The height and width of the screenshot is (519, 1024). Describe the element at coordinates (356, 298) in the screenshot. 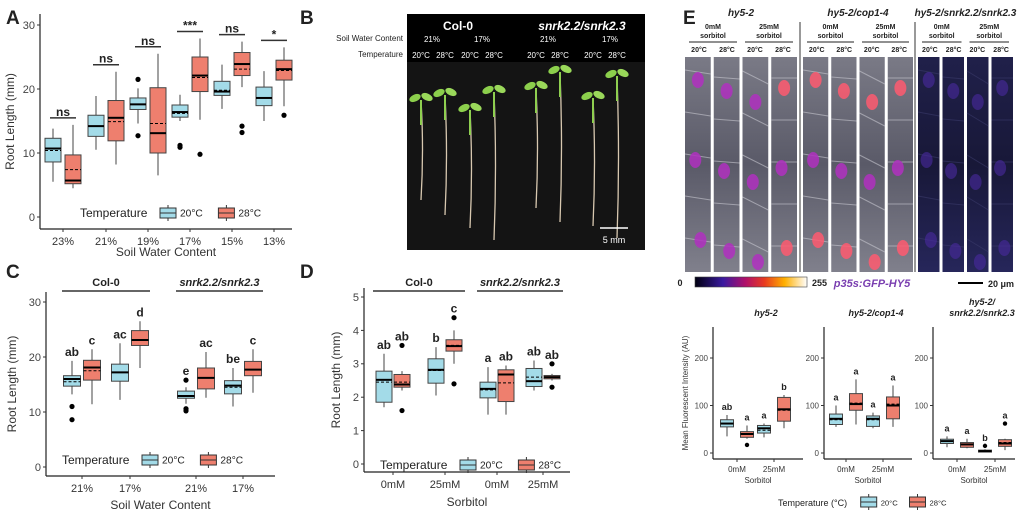

I see `y-tick-label: 5` at that location.